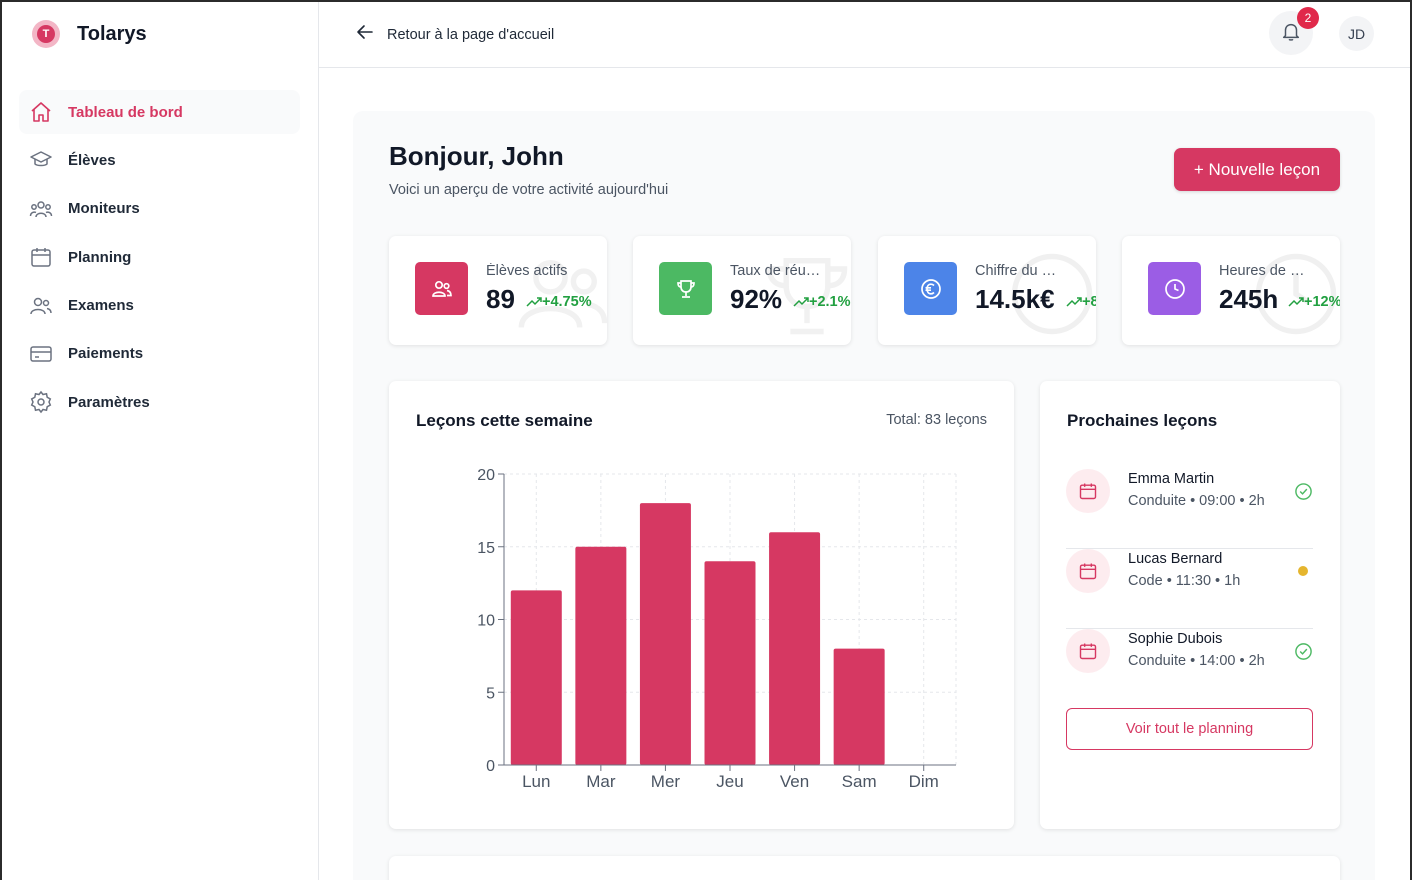 The height and width of the screenshot is (880, 1412). I want to click on stat-card-monthly-revenue: Chiffre du mois 14.5k€ +8%, so click(987, 290).